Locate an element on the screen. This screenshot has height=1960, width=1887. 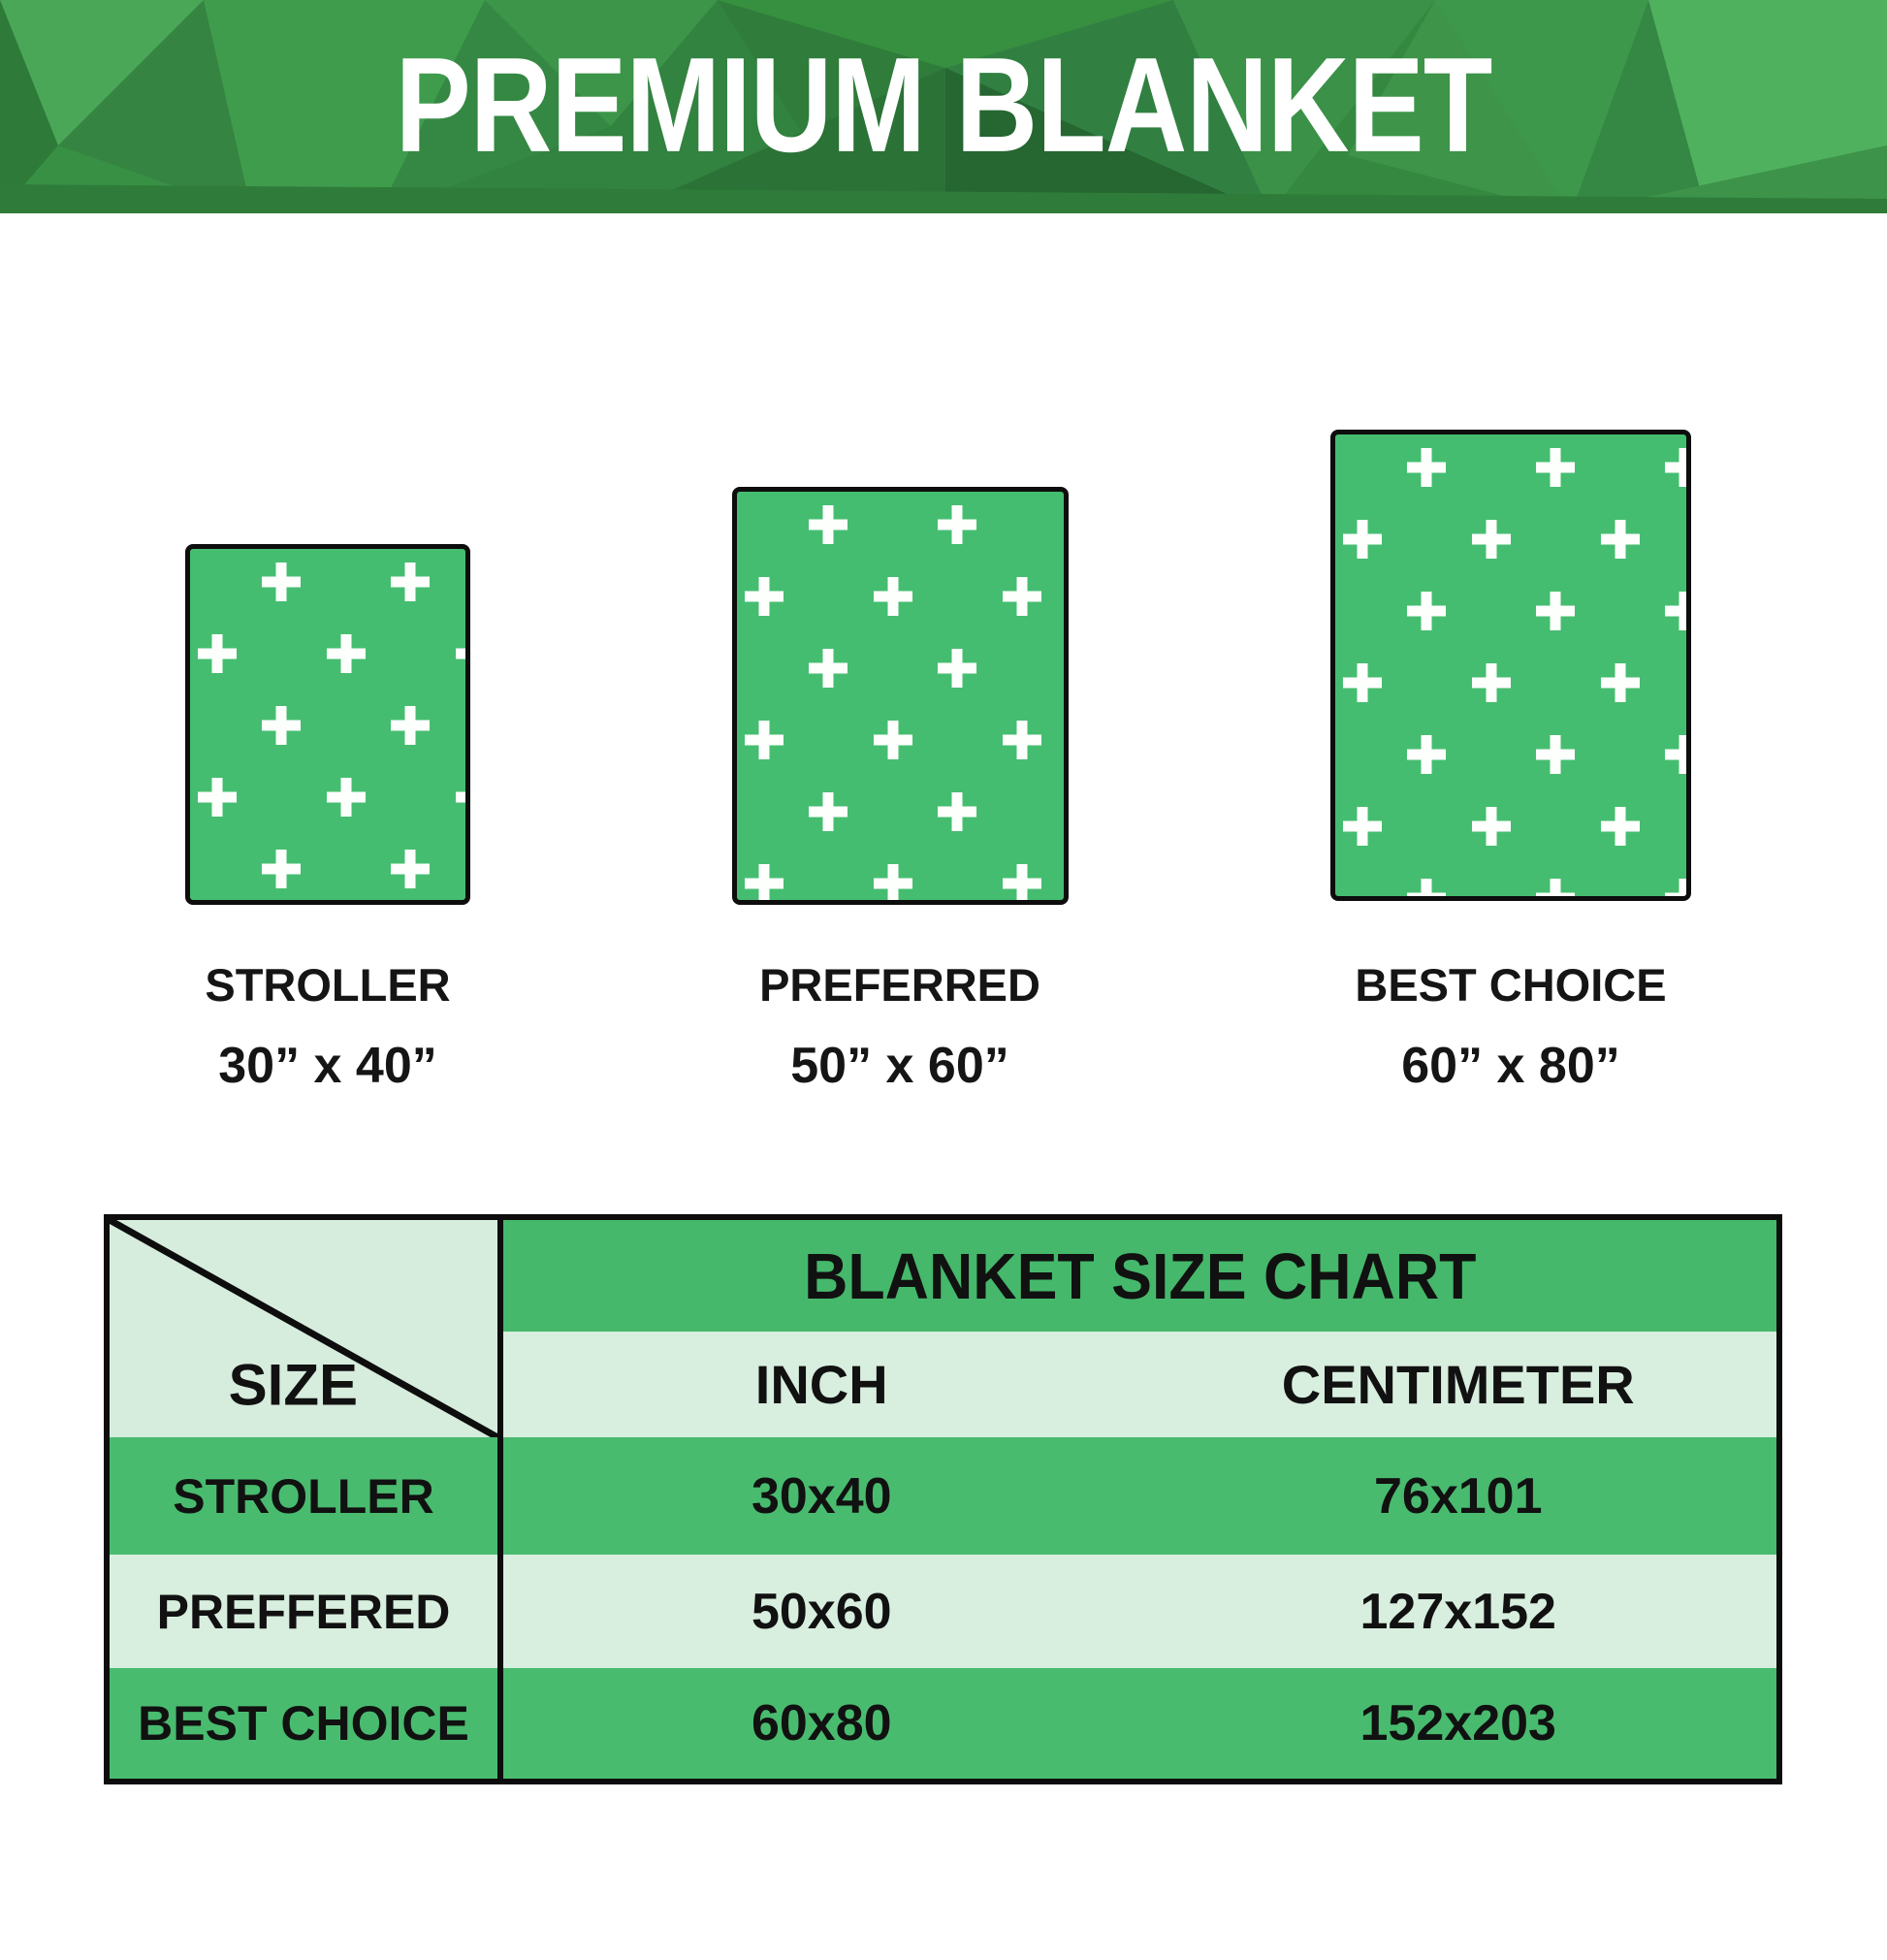
table-cell-centimeter: 127x152 is located at coordinates (1457, 1611).